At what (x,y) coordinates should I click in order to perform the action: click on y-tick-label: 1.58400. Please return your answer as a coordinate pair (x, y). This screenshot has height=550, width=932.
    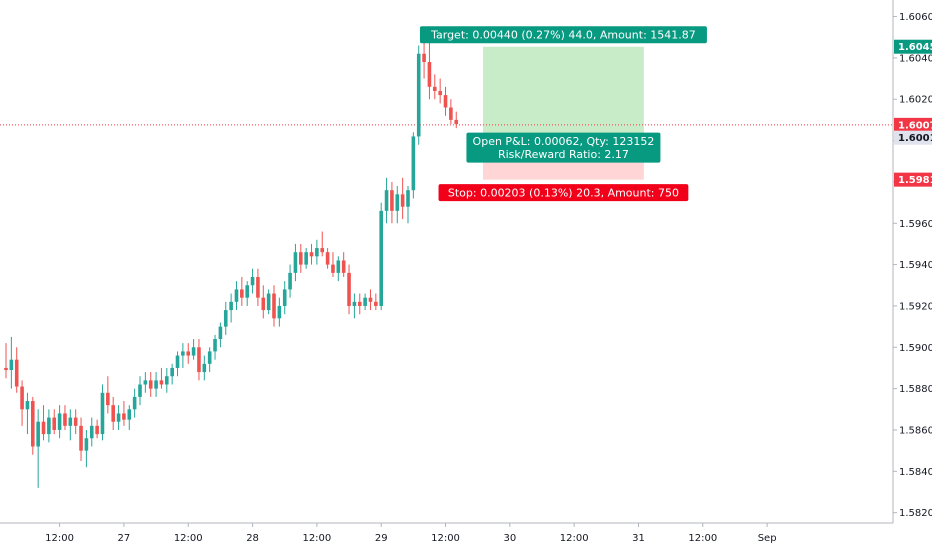
    Looking at the image, I should click on (915, 472).